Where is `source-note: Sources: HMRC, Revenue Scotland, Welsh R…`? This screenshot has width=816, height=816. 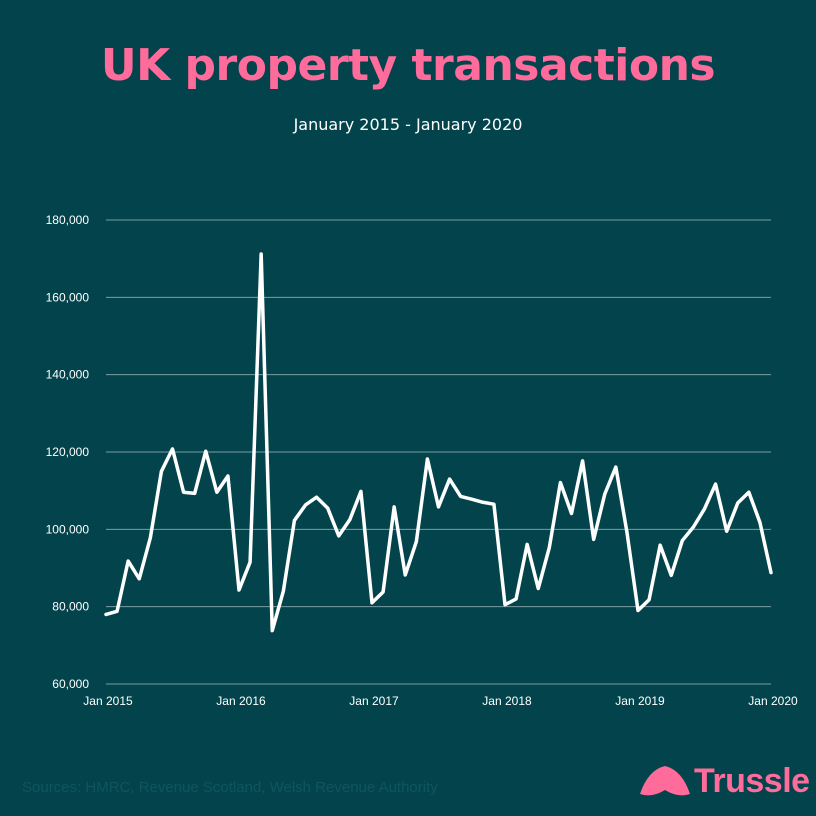 source-note: Sources: HMRC, Revenue Scotland, Welsh R… is located at coordinates (230, 787).